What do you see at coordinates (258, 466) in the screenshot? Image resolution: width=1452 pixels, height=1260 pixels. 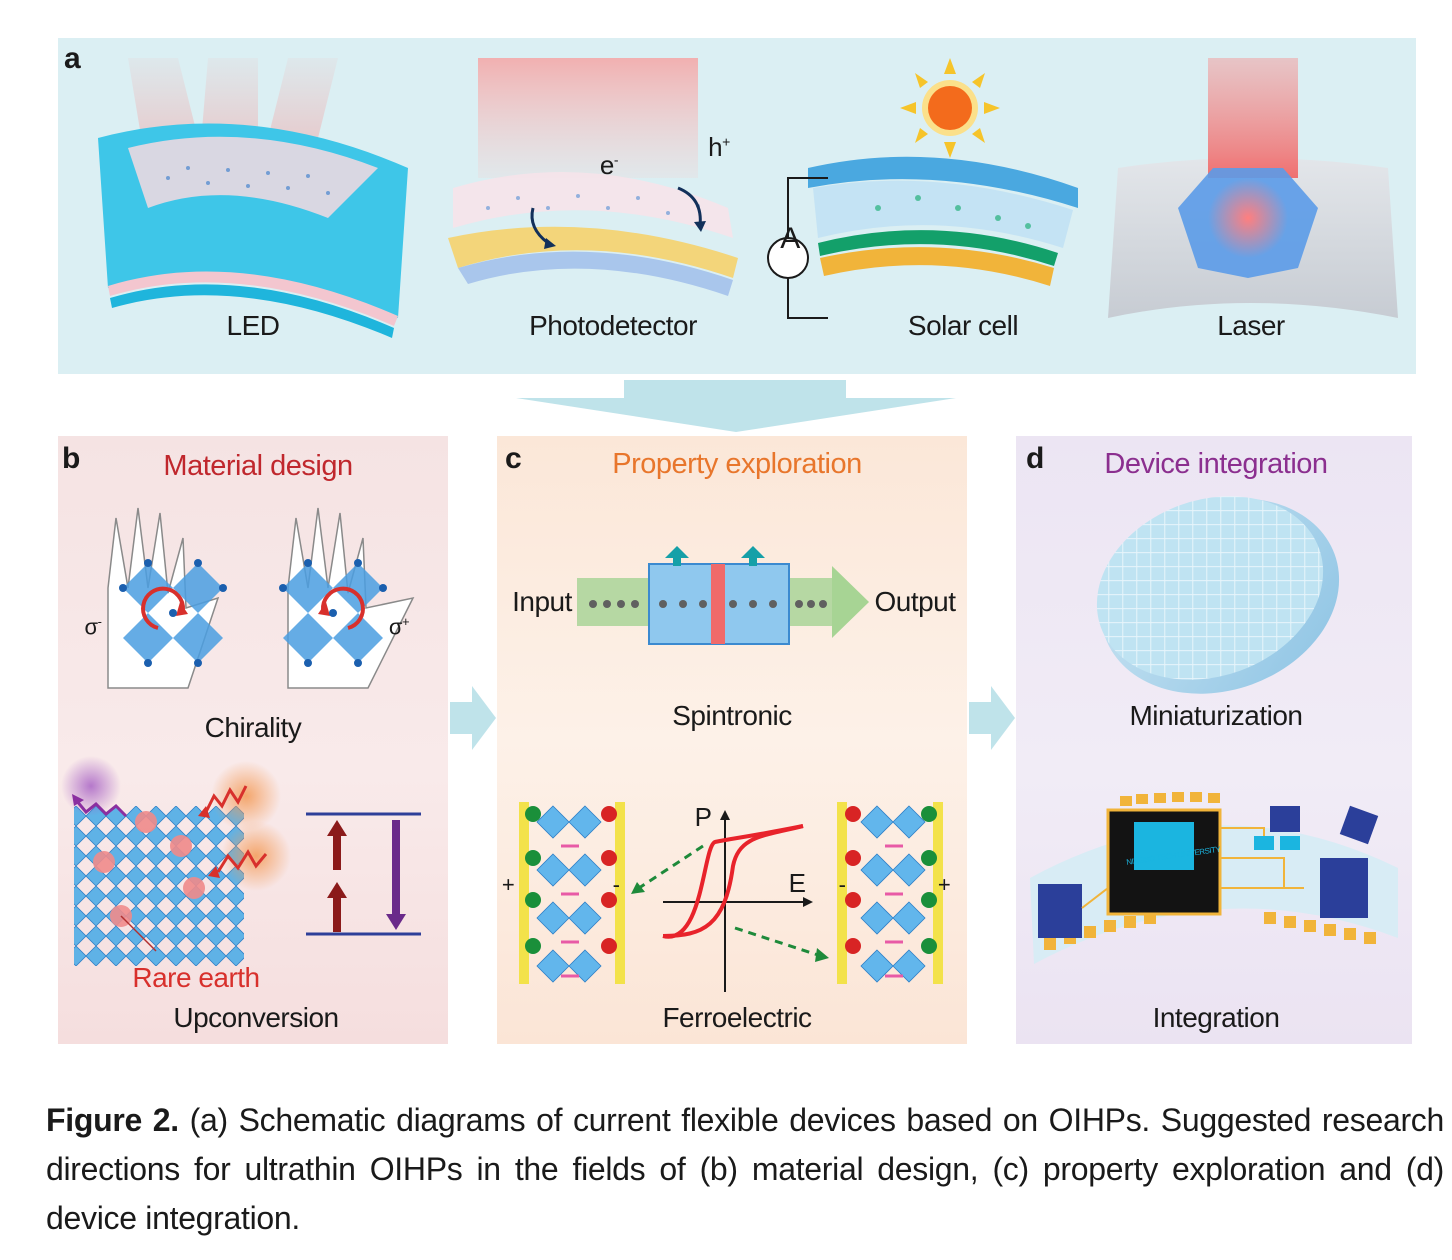 I see `panel-b-heading: Material design` at bounding box center [258, 466].